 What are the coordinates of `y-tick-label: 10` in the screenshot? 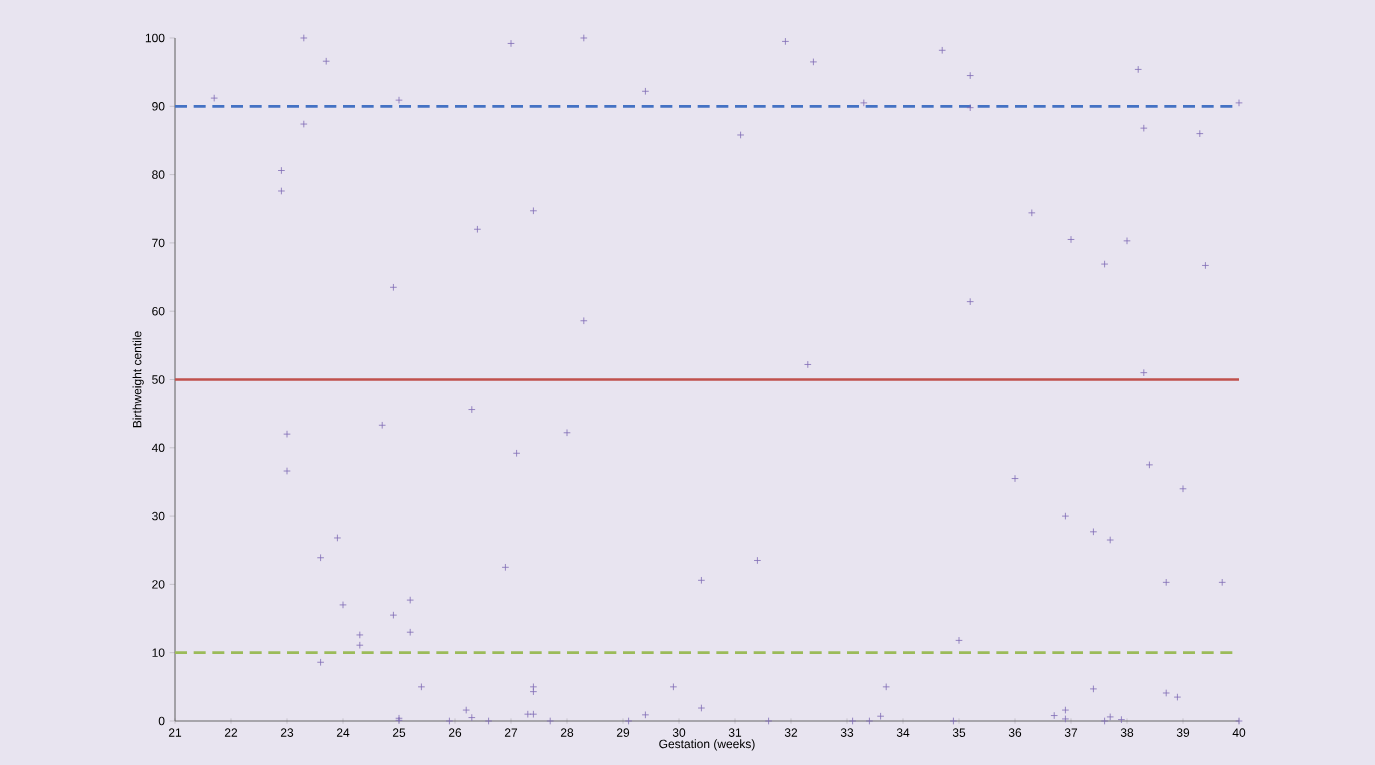 It's located at (158, 652).